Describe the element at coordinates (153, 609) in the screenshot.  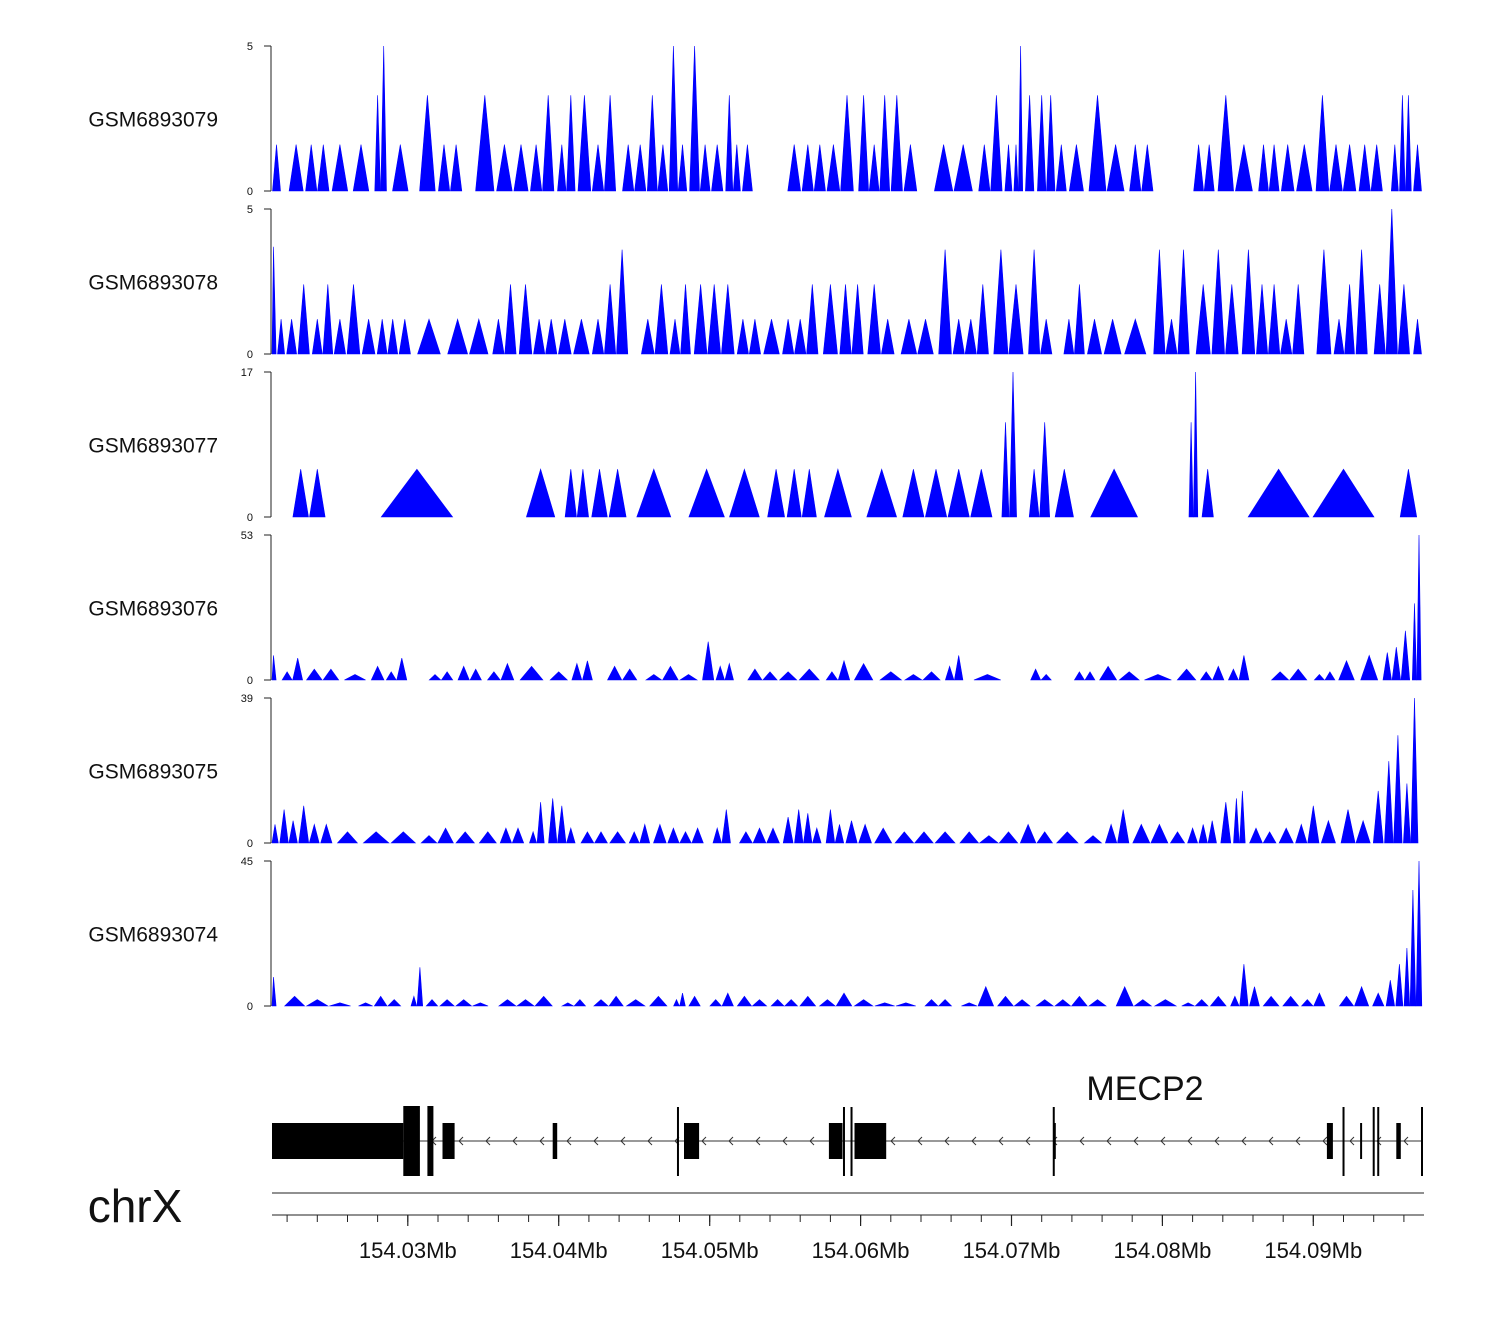
I see `track-label: GSM6893076` at that location.